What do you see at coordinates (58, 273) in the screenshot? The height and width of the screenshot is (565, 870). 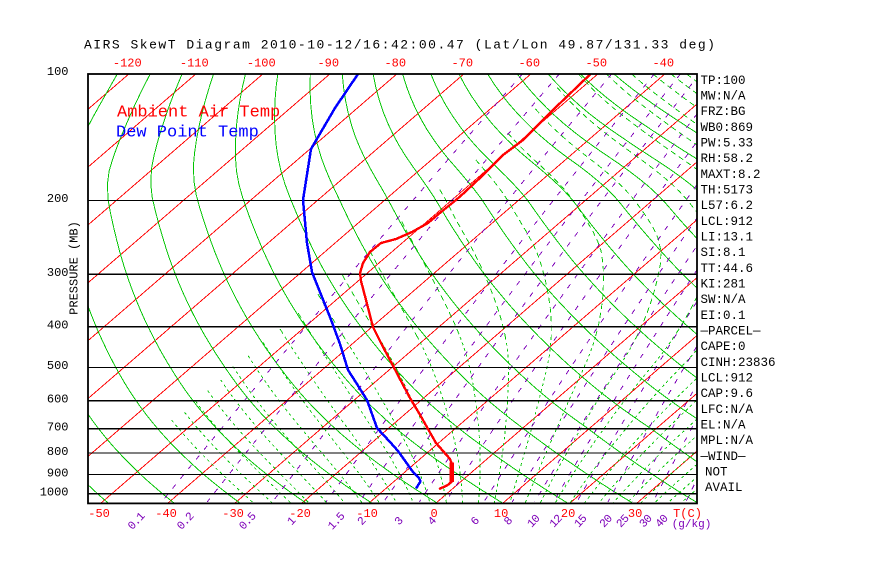 I see `svg-text: 300` at bounding box center [58, 273].